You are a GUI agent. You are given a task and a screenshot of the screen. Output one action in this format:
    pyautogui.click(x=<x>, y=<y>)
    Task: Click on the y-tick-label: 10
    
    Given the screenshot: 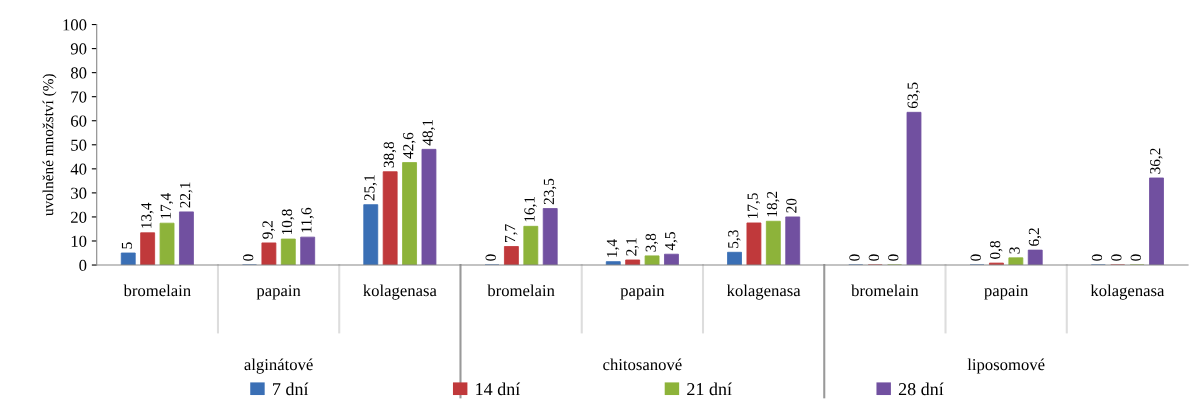 What is the action you would take?
    pyautogui.click(x=79, y=241)
    